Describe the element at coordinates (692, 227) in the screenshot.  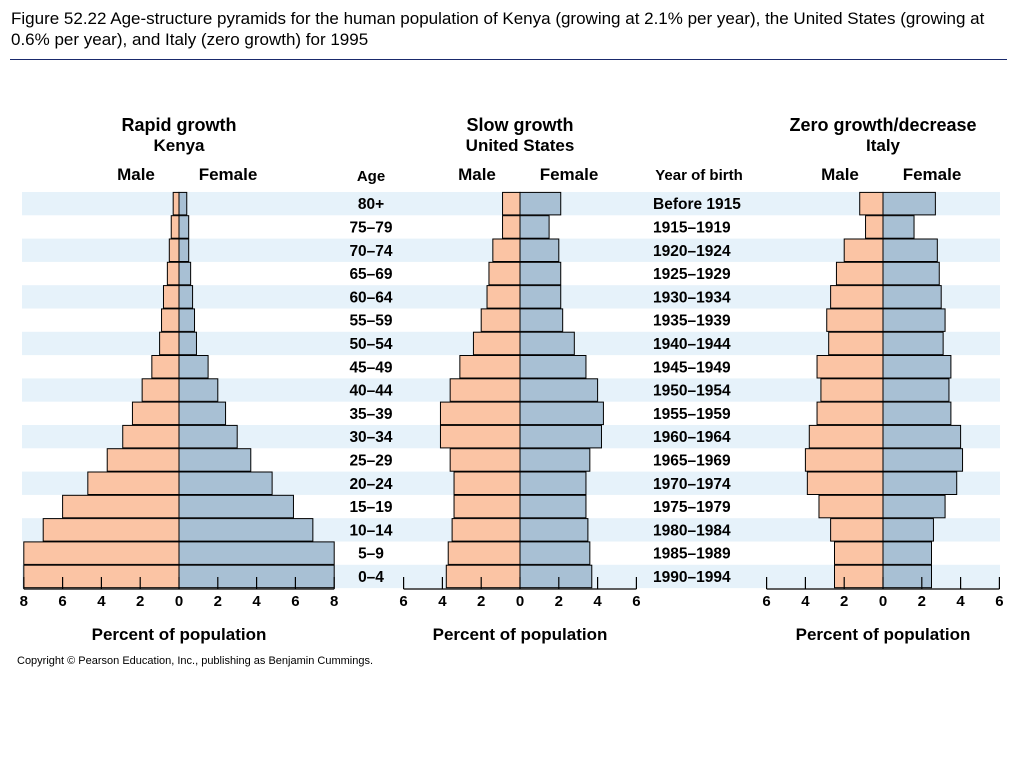
I see `birth-year-label: 1915–1919` at that location.